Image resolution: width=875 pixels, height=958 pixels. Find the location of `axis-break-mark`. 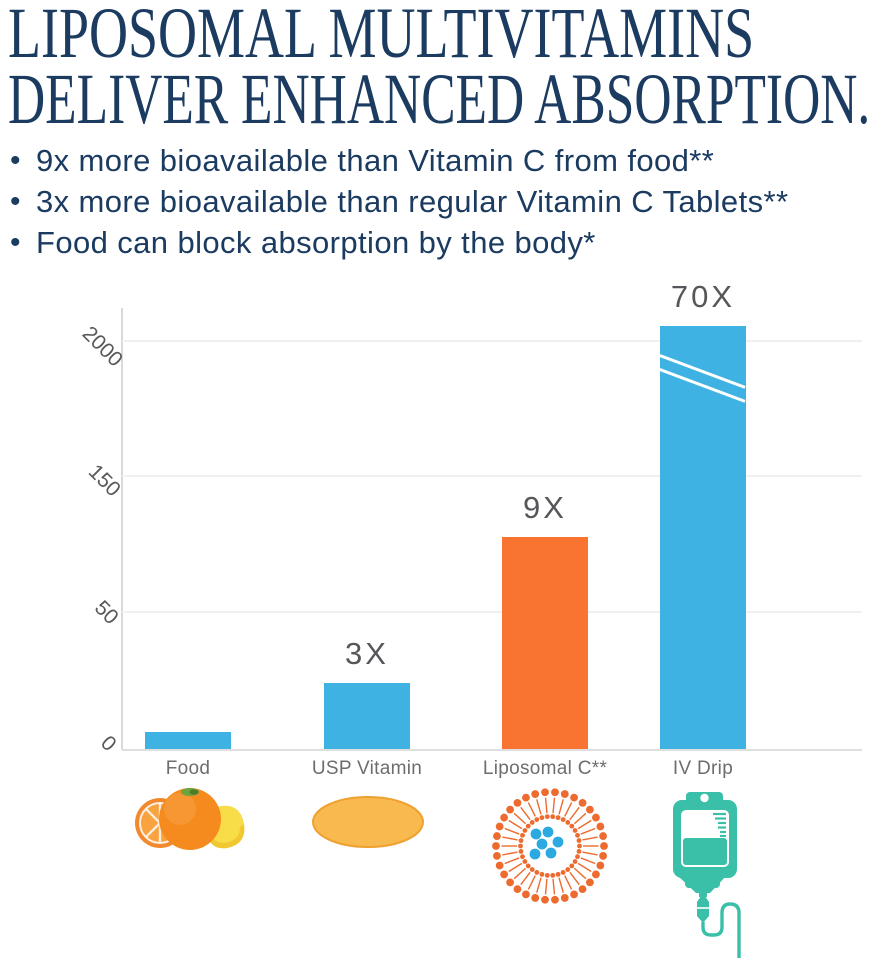

axis-break-mark is located at coordinates (703, 385).